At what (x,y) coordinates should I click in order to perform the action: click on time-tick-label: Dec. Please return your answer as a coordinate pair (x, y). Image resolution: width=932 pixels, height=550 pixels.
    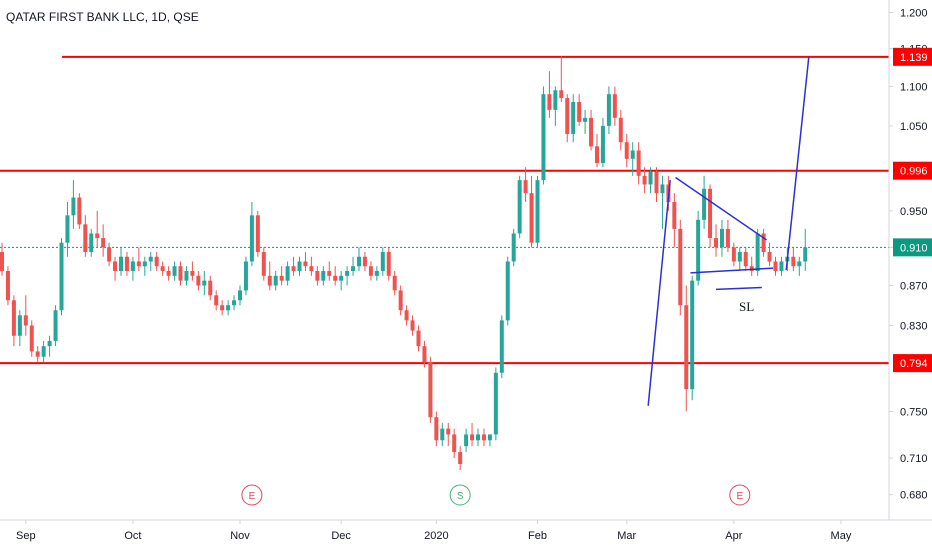
    Looking at the image, I should click on (341, 536).